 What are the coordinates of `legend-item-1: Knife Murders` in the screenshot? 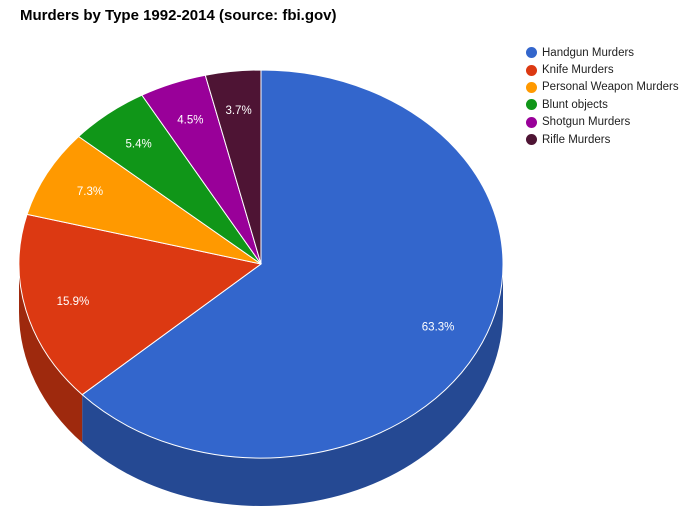 It's located at (602, 69).